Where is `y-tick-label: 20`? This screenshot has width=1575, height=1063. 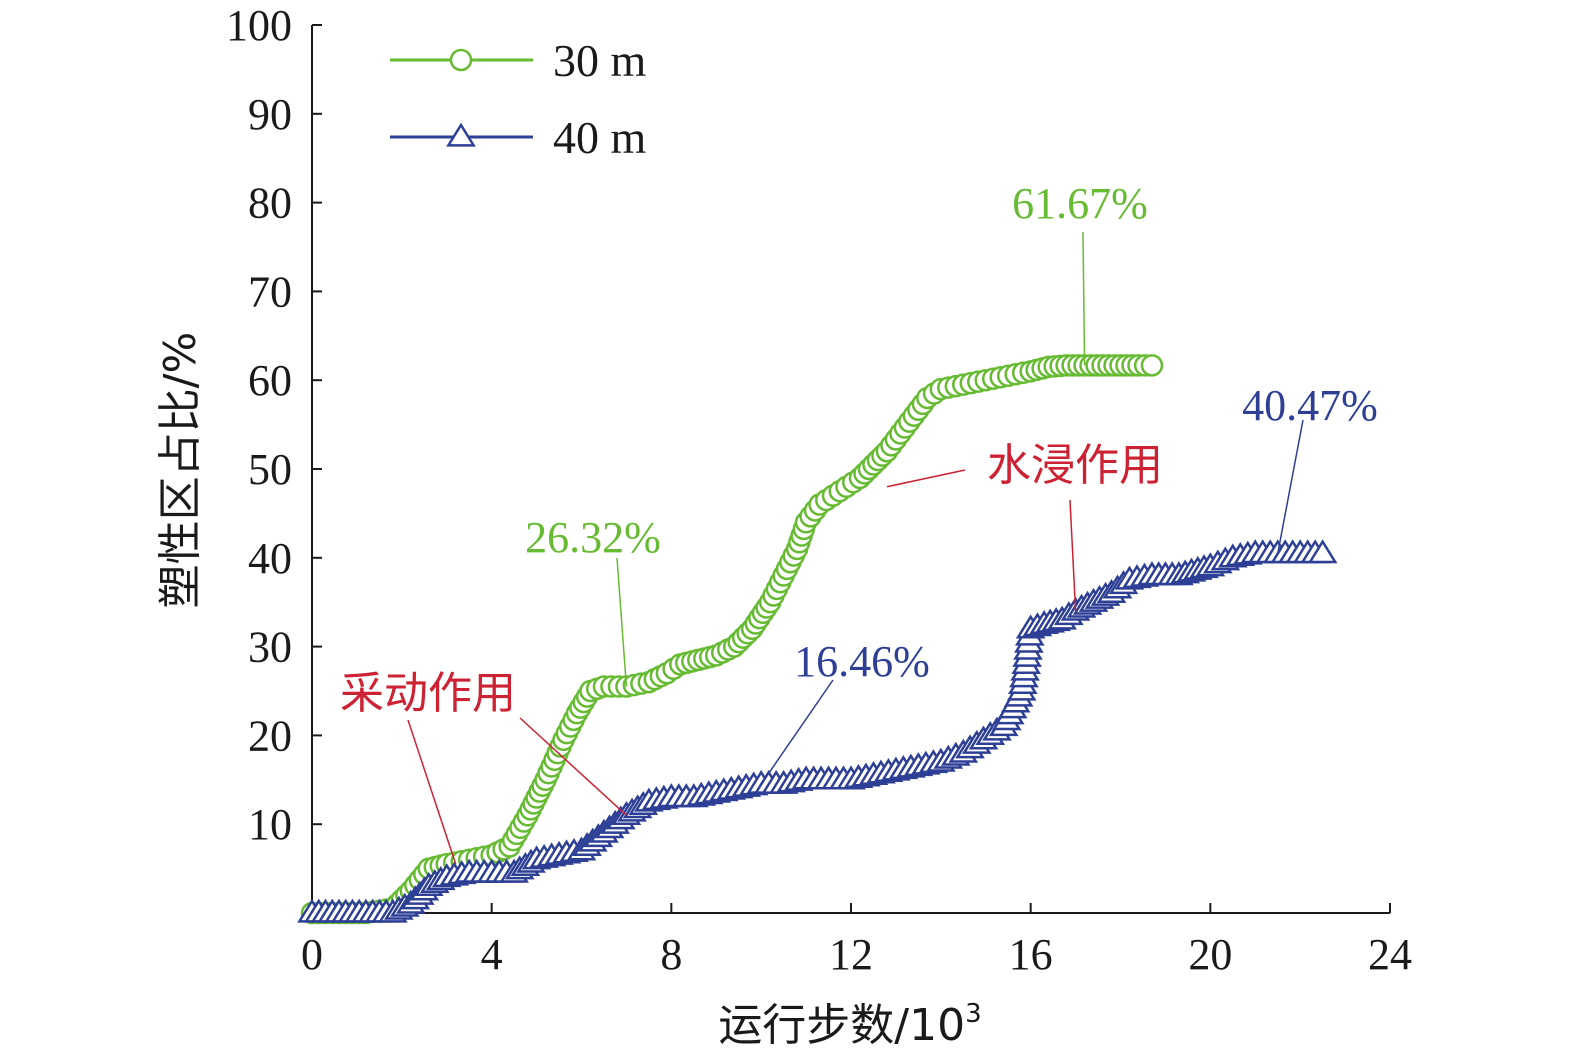
y-tick-label: 20 is located at coordinates (270, 735).